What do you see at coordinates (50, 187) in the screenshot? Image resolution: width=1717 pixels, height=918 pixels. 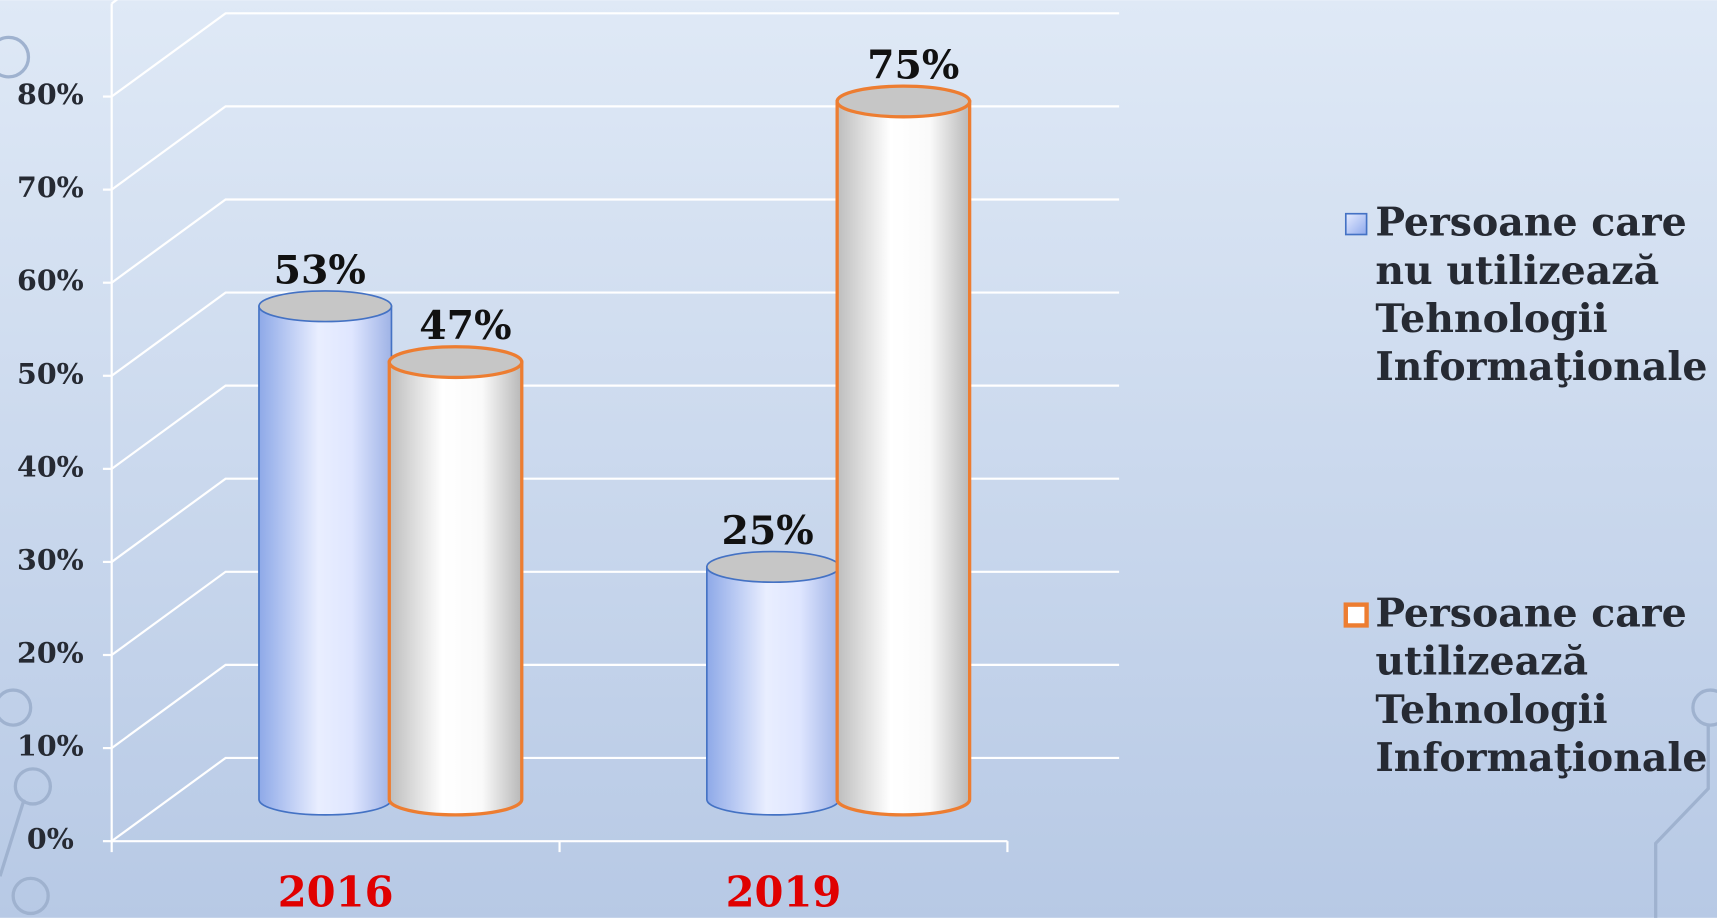 I see `y-tick-label: 70%` at bounding box center [50, 187].